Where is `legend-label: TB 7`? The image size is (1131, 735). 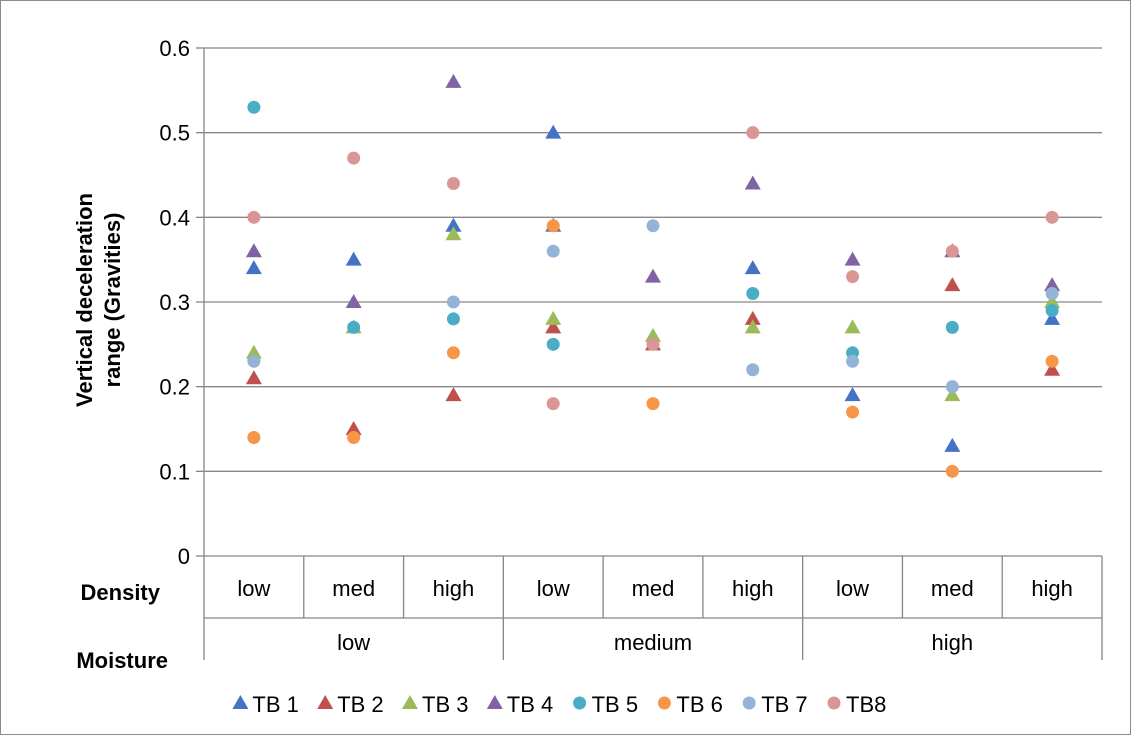
legend-label: TB 7 is located at coordinates (784, 704).